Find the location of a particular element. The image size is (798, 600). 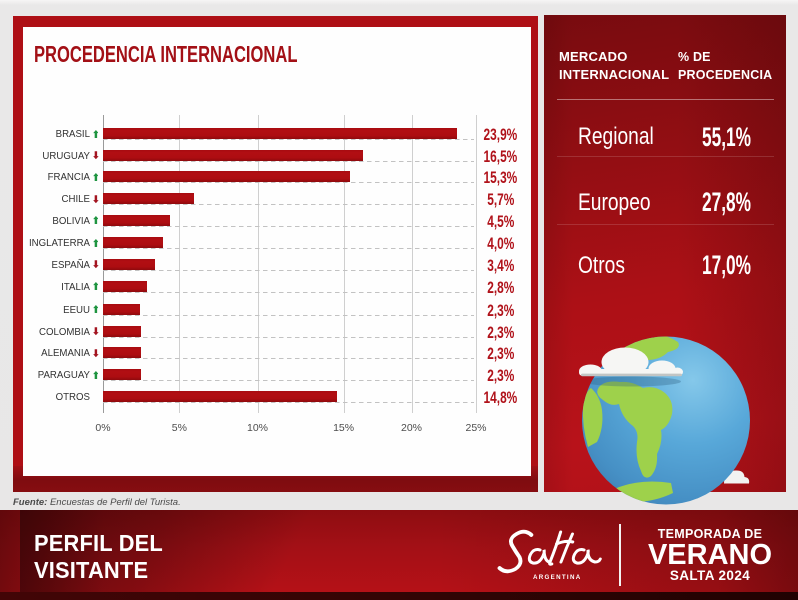

svg-text: ARGENTINA is located at coordinates (557, 577).